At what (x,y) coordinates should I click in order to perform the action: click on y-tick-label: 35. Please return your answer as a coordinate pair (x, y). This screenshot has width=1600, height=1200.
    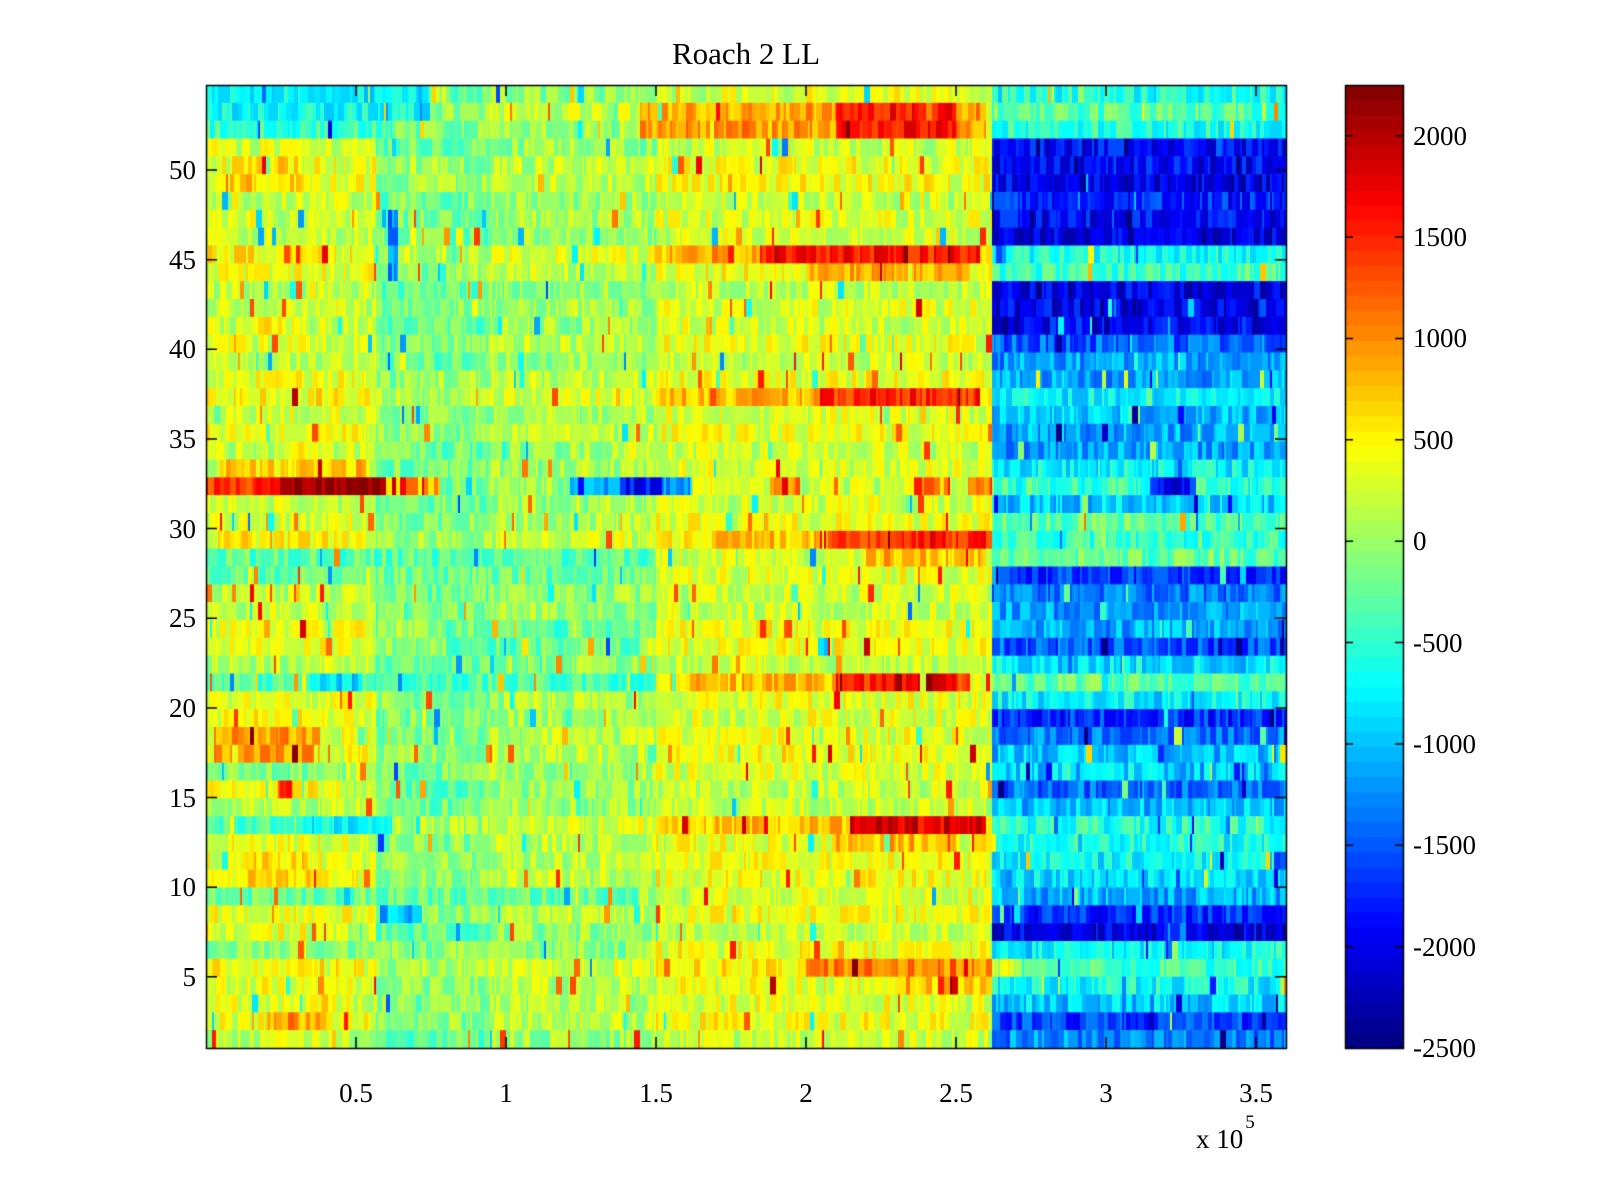
    Looking at the image, I should click on (182, 438).